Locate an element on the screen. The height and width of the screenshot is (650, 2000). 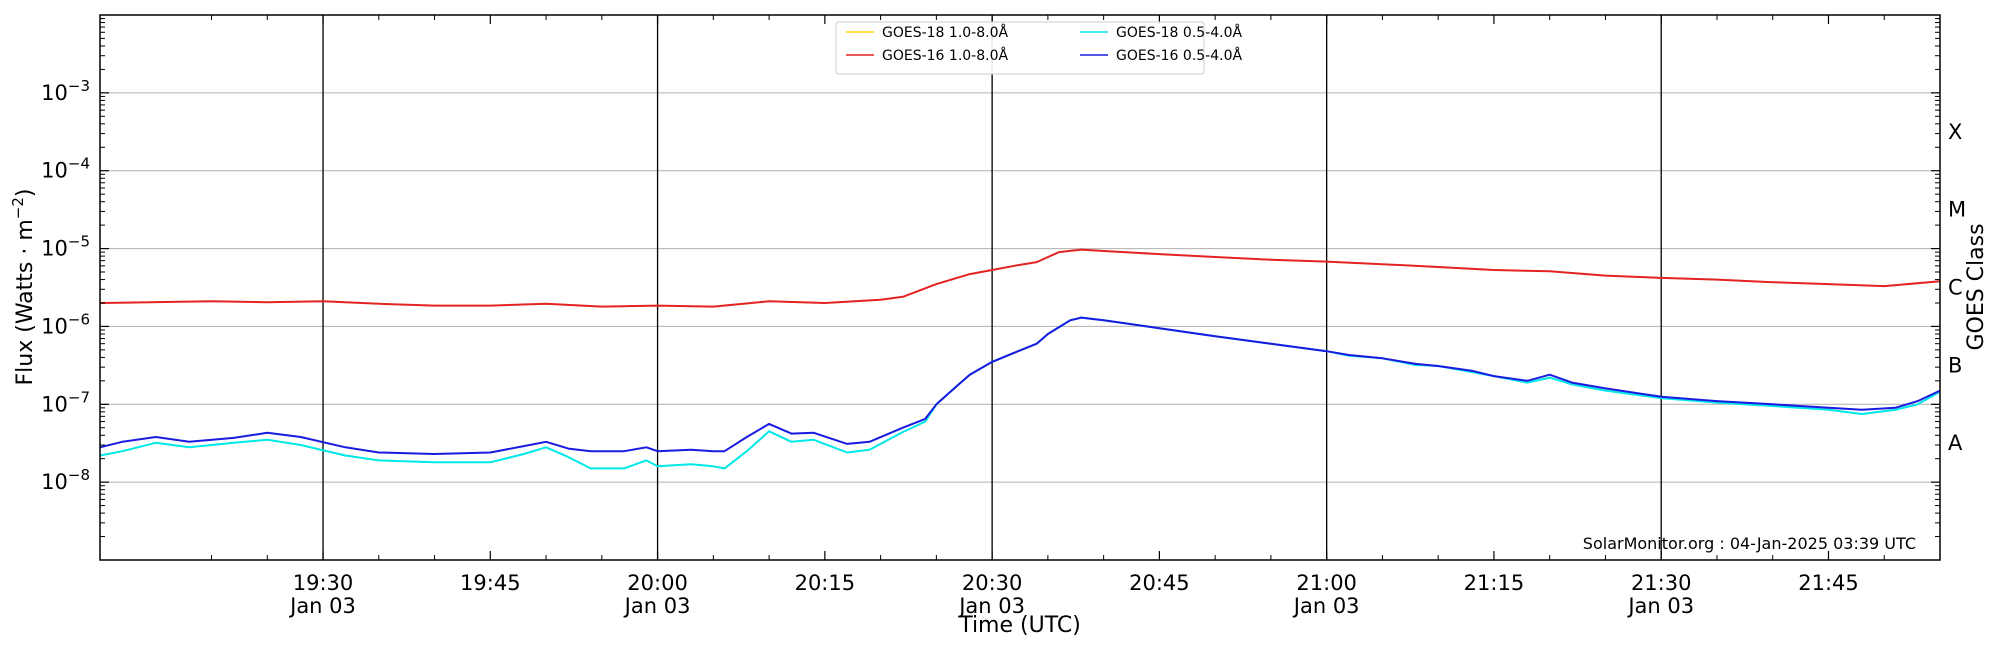
x-tick-label: 20:15 is located at coordinates (825, 583).